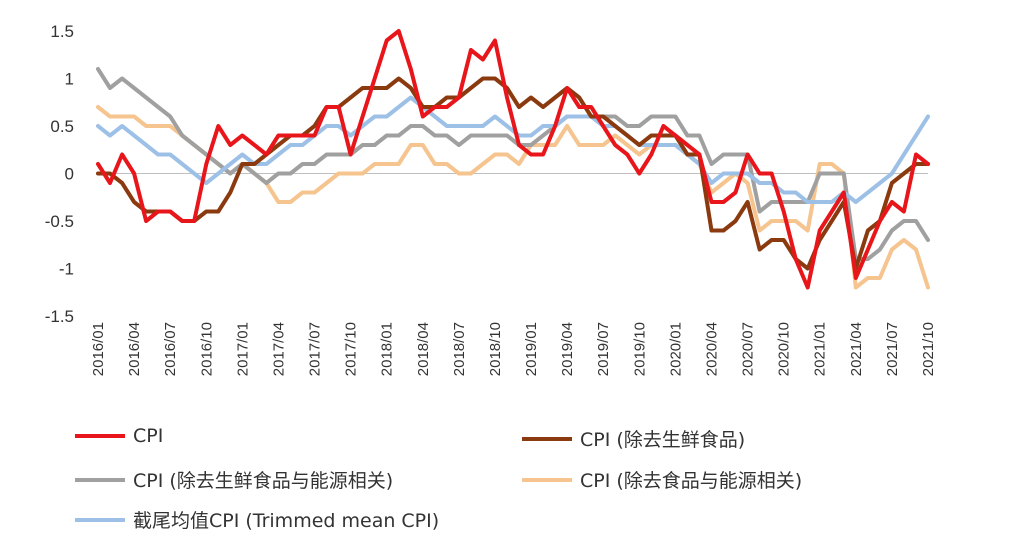 The height and width of the screenshot is (542, 1024). What do you see at coordinates (100, 479) in the screenshot?
I see `legend-swatch-cpi-core-core` at bounding box center [100, 479].